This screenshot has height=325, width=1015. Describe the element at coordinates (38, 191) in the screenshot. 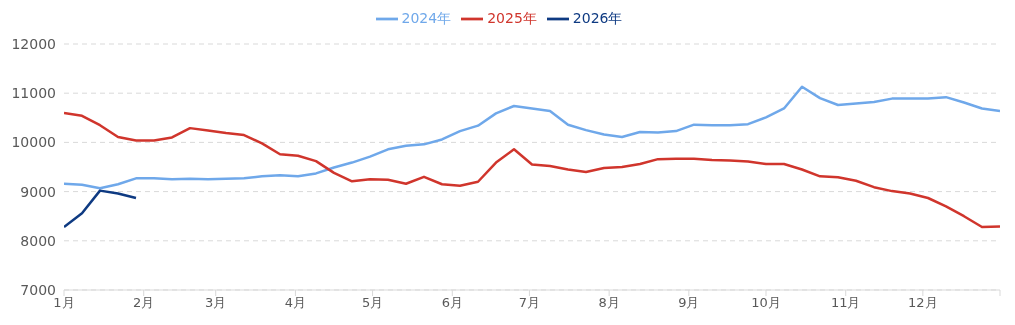

I see `y-tick-label: 9000` at that location.